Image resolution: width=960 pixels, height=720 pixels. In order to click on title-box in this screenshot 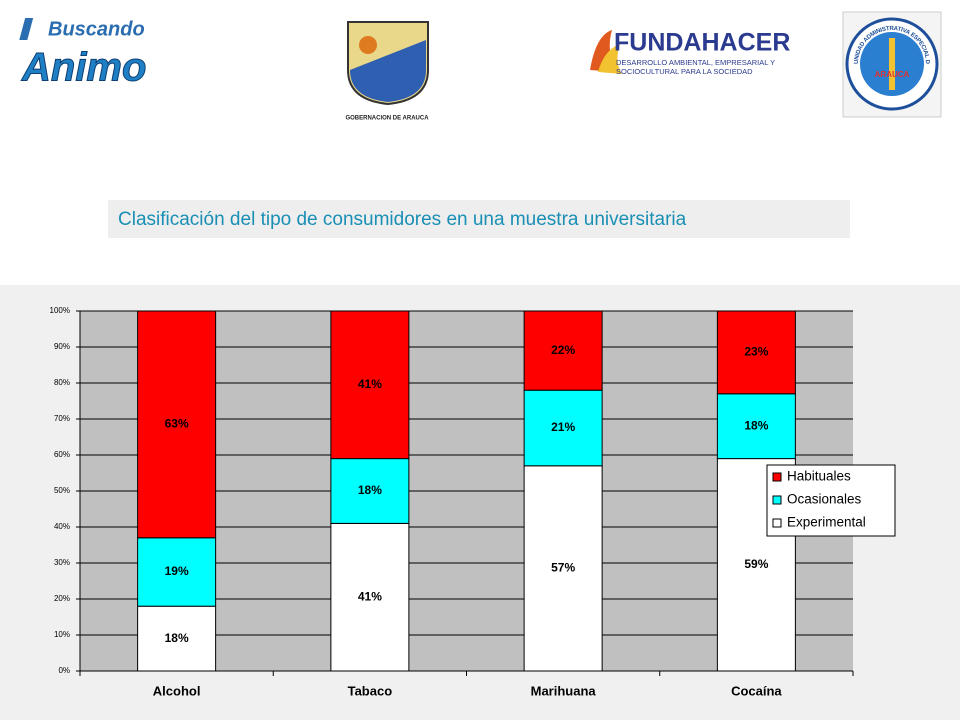, I will do `click(479, 219)`.